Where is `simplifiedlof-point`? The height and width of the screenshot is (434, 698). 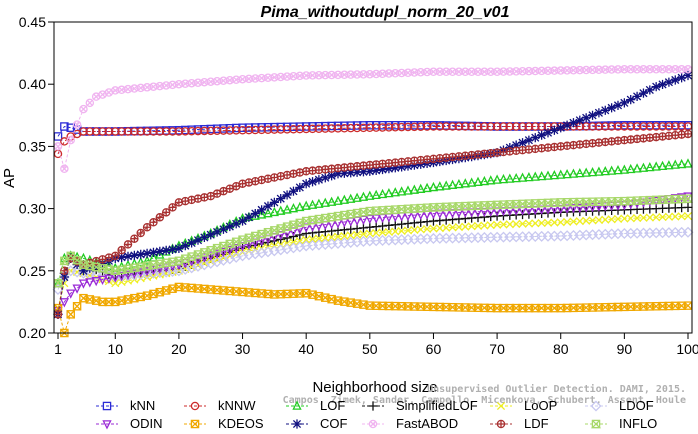 simplifiedlof-point is located at coordinates (688, 207).